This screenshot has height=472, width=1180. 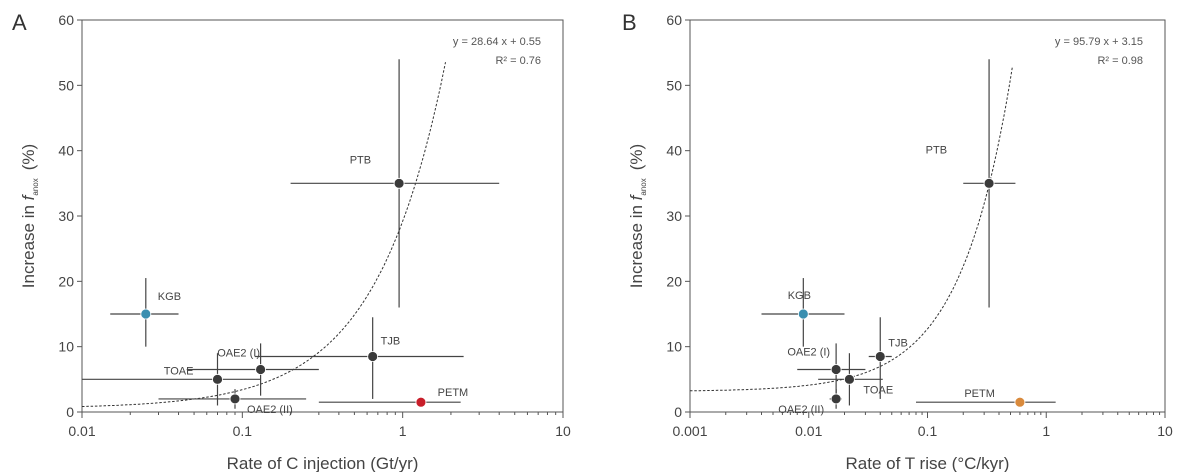 What do you see at coordinates (1120, 61) in the screenshot?
I see `fit-r-squared: R² = 0.98` at bounding box center [1120, 61].